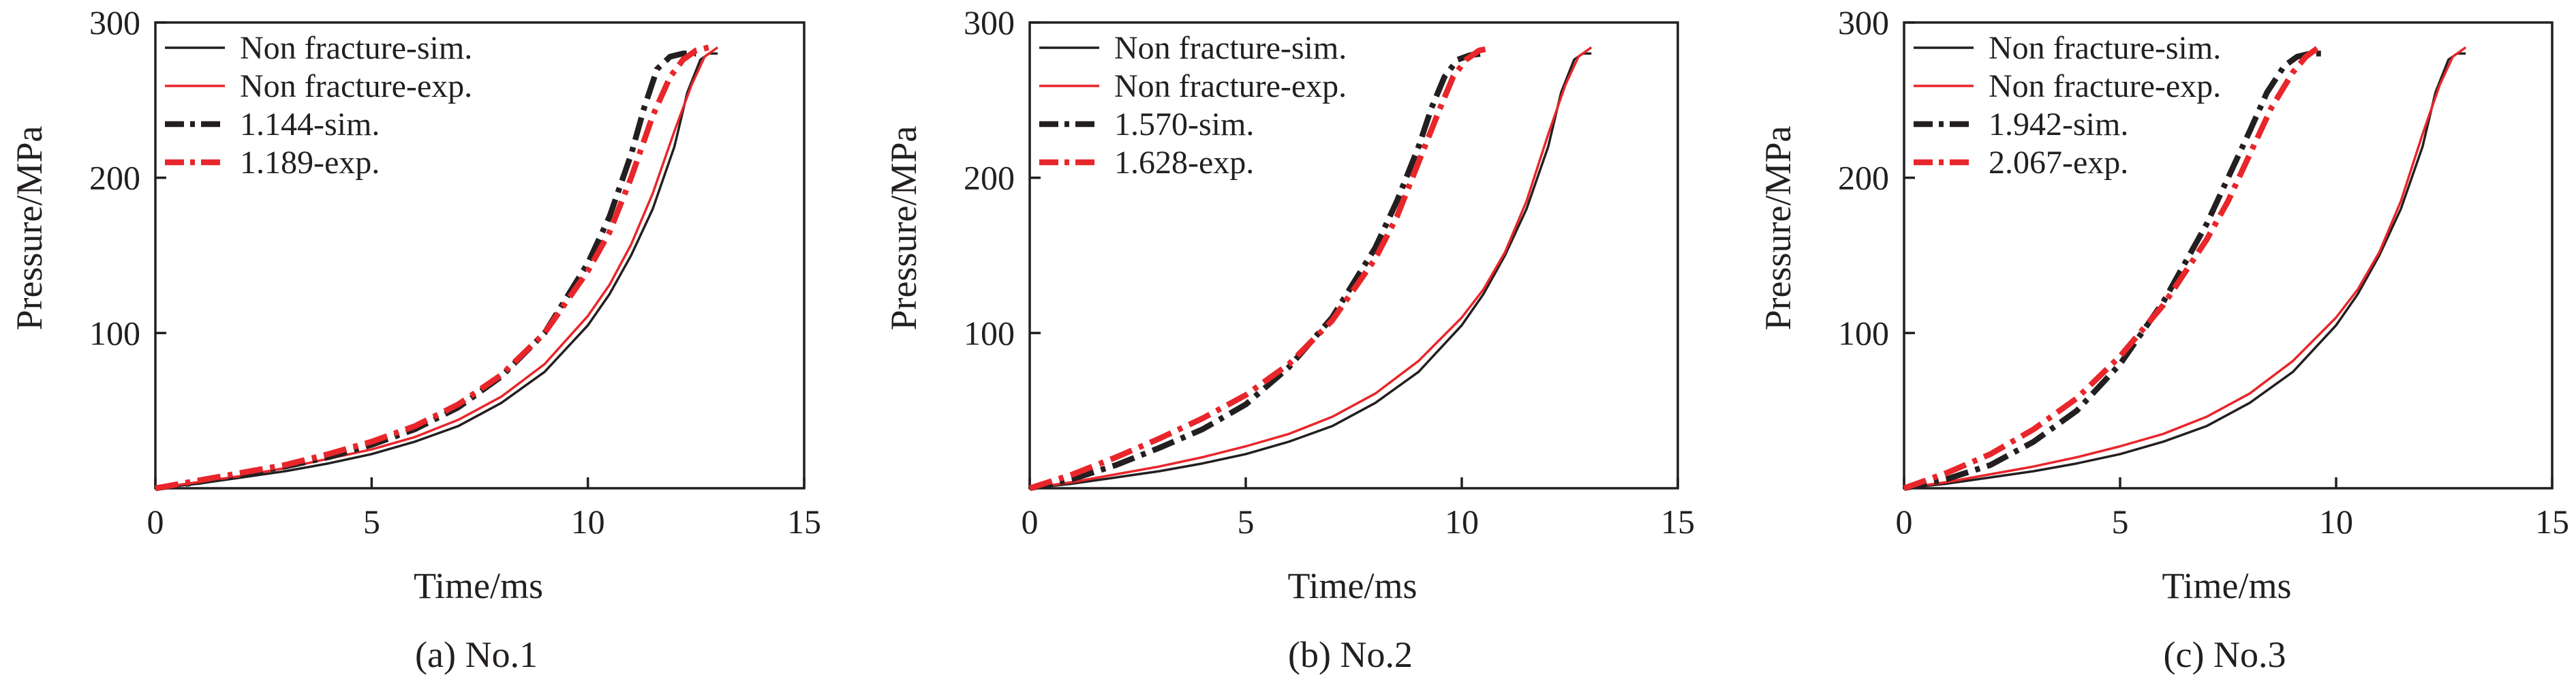 This screenshot has height=686, width=2576. Describe the element at coordinates (310, 163) in the screenshot. I see `legend-label-4: 1.189-exp.` at that location.